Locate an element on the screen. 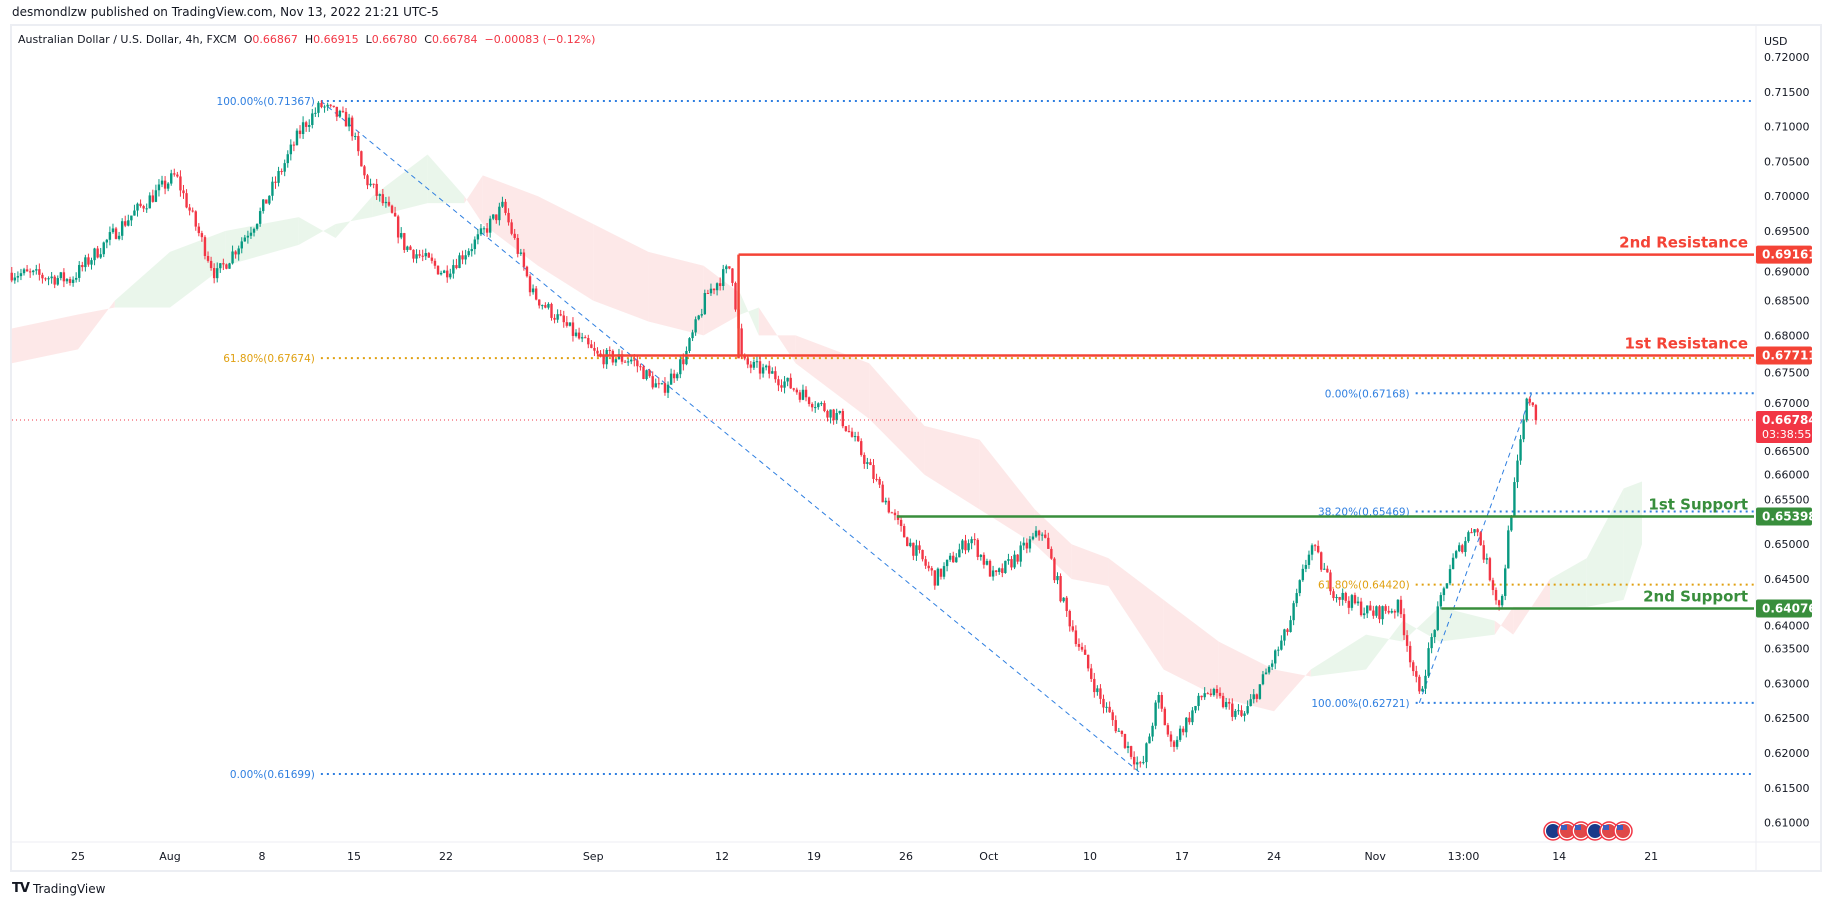 The image size is (1834, 907). support-price-value: 0.64076 is located at coordinates (1789, 609).